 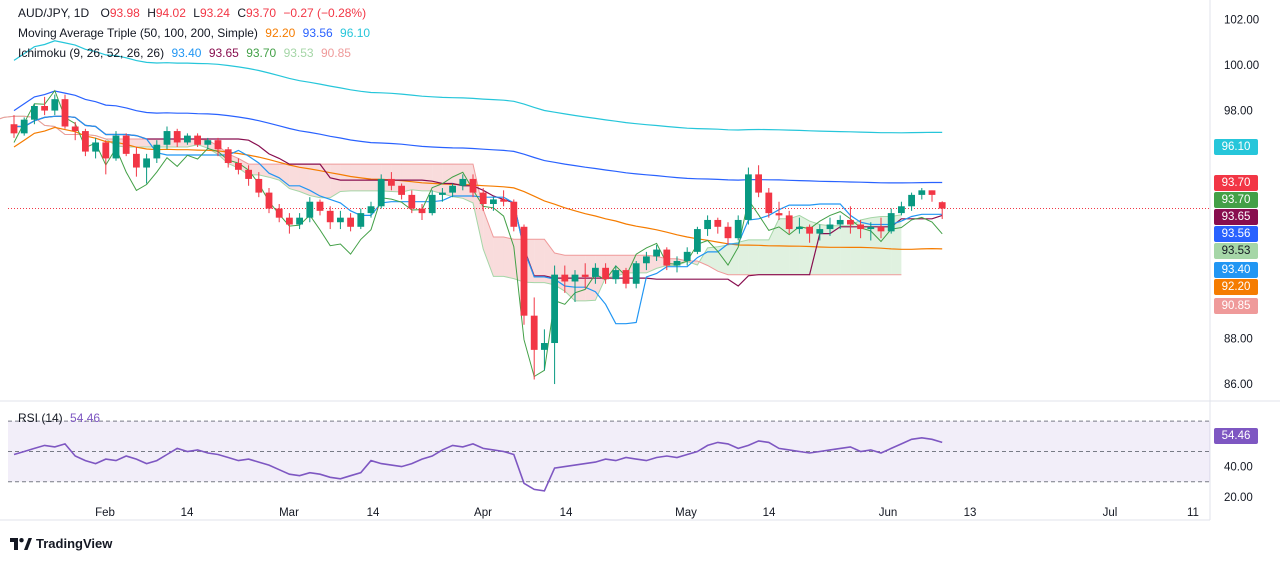 I want to click on price-tag-lagging: 93.70, so click(x=1236, y=200).